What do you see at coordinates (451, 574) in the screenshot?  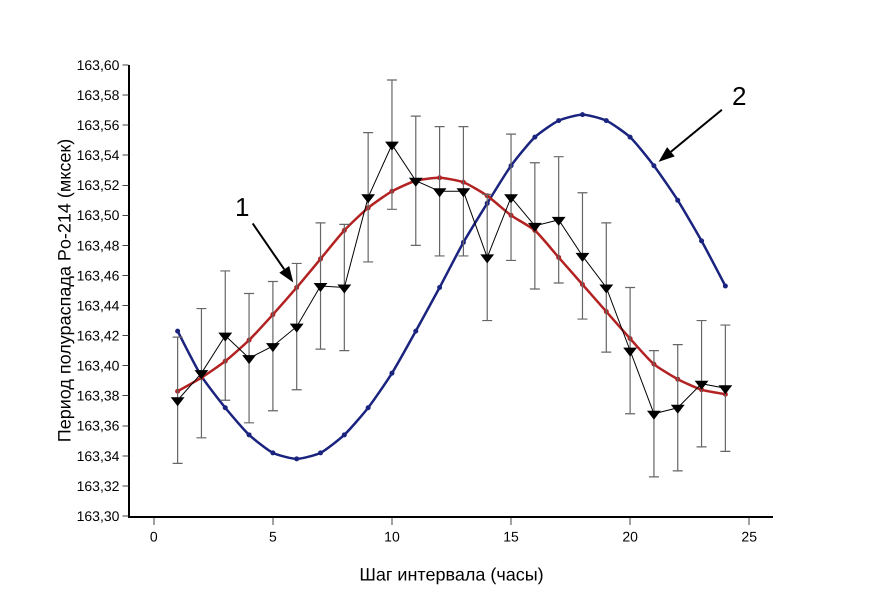 I see `x-axis-title: Шаг интервала (часы)` at bounding box center [451, 574].